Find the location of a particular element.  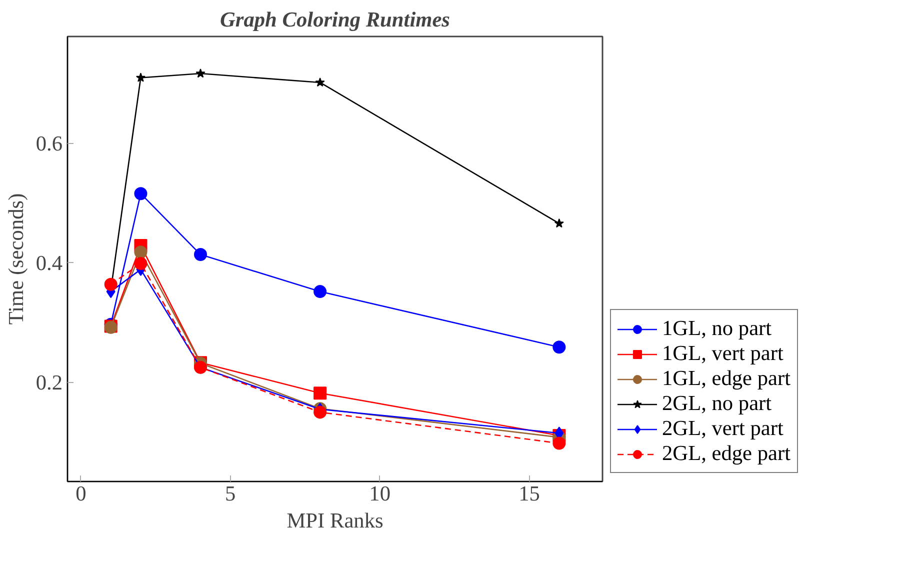

legend-label: 1GL, edge part is located at coordinates (726, 378).